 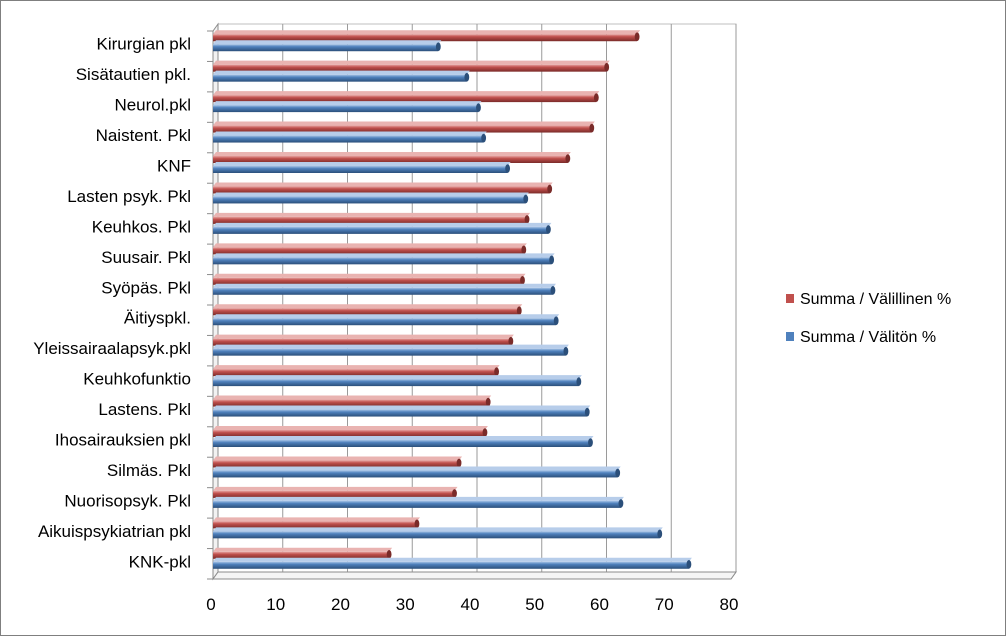 What do you see at coordinates (729, 604) in the screenshot?
I see `x-tick-label: 80` at bounding box center [729, 604].